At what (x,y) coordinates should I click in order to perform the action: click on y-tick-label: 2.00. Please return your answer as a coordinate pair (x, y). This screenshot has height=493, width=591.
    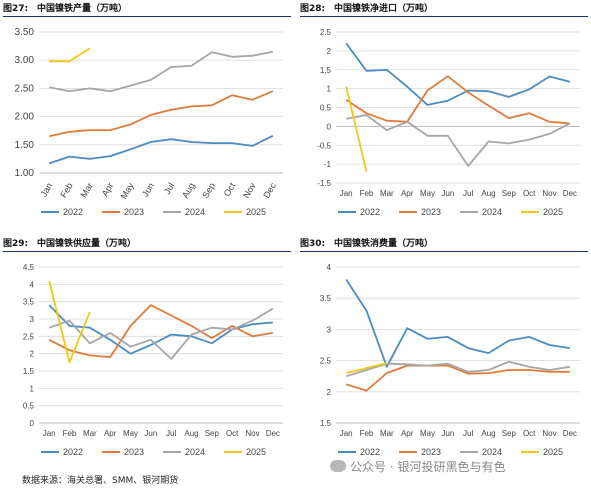
    Looking at the image, I should click on (25, 117).